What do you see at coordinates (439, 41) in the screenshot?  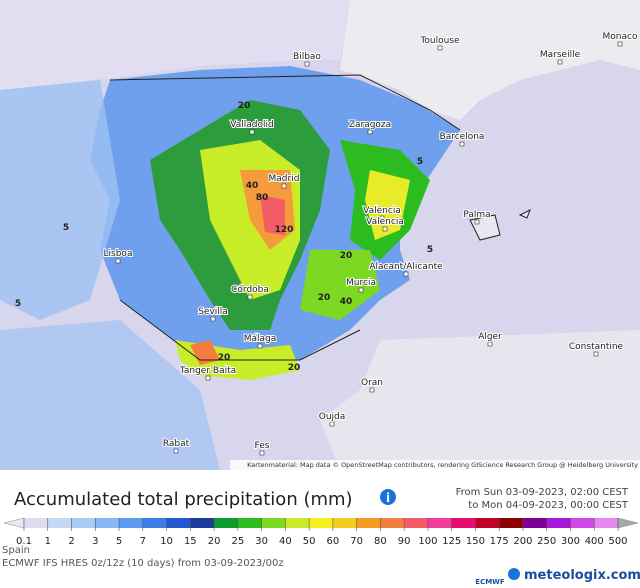 I see `city-label: Toulouse` at bounding box center [439, 41].